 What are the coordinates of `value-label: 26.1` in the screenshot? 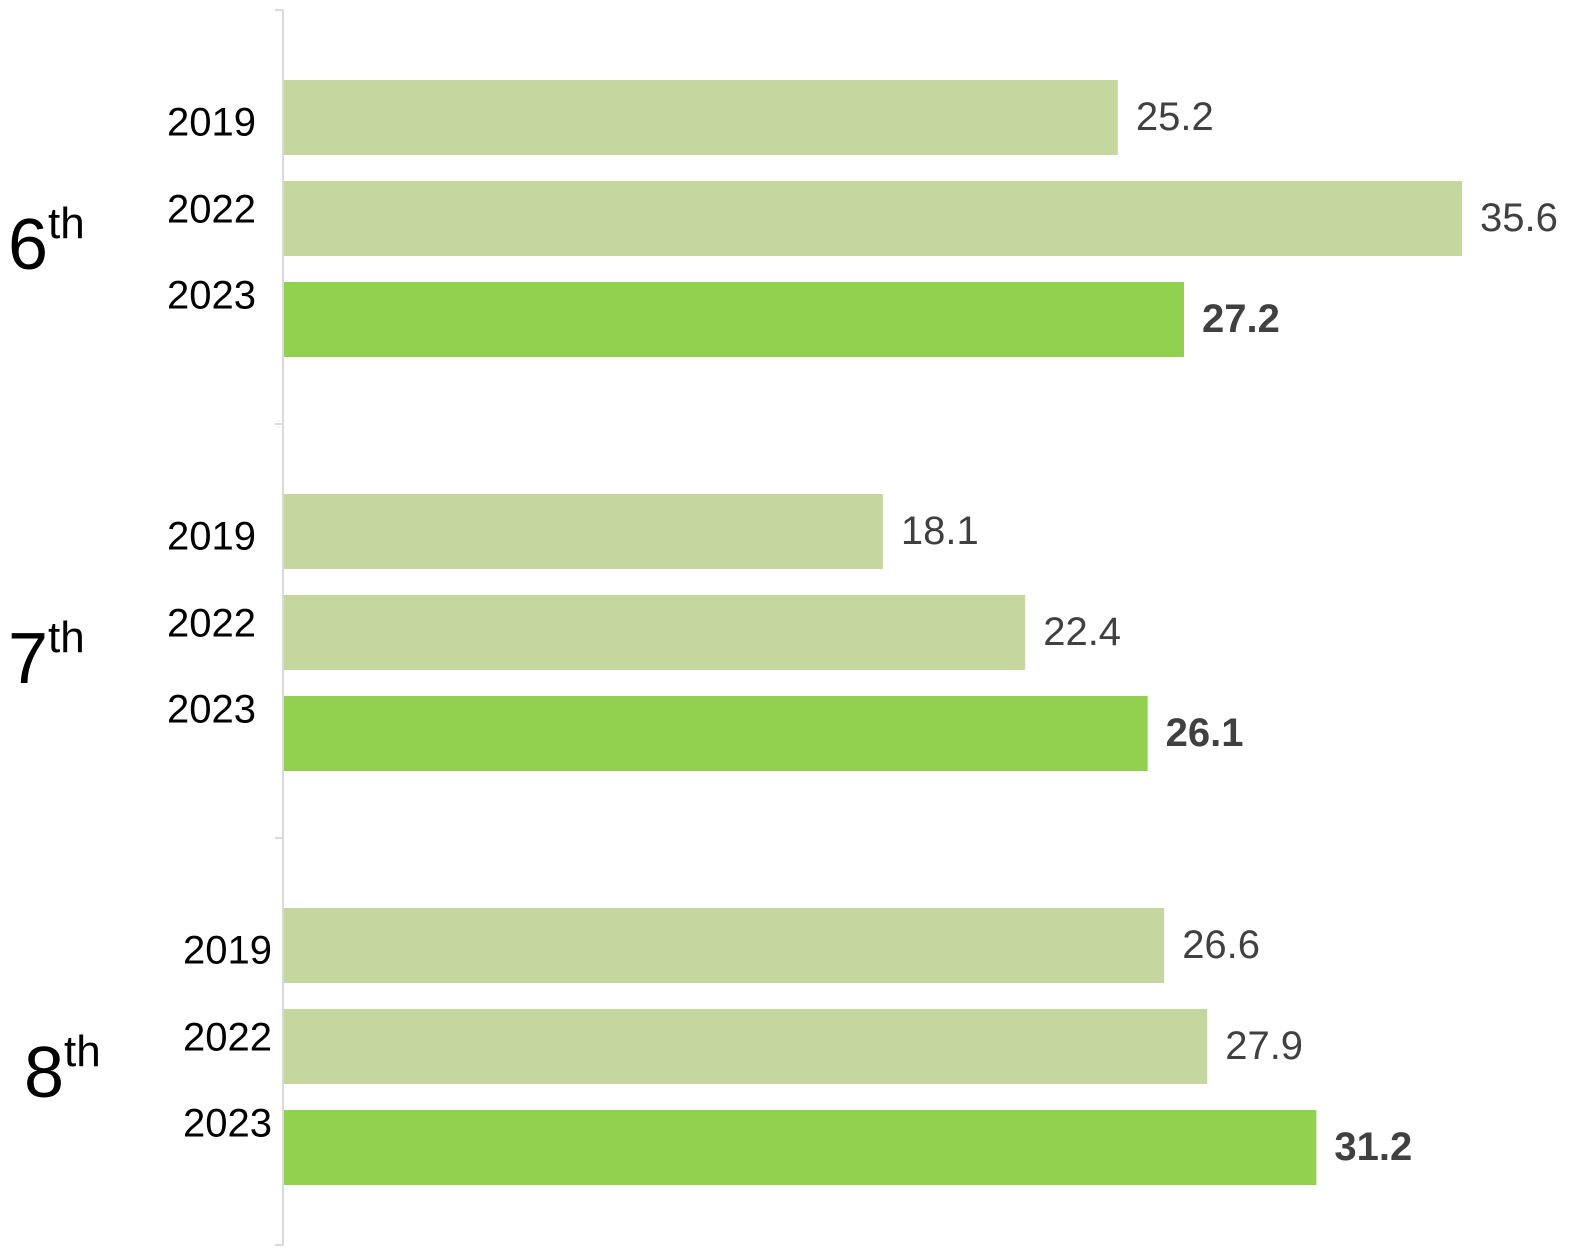 It's located at (1205, 733).